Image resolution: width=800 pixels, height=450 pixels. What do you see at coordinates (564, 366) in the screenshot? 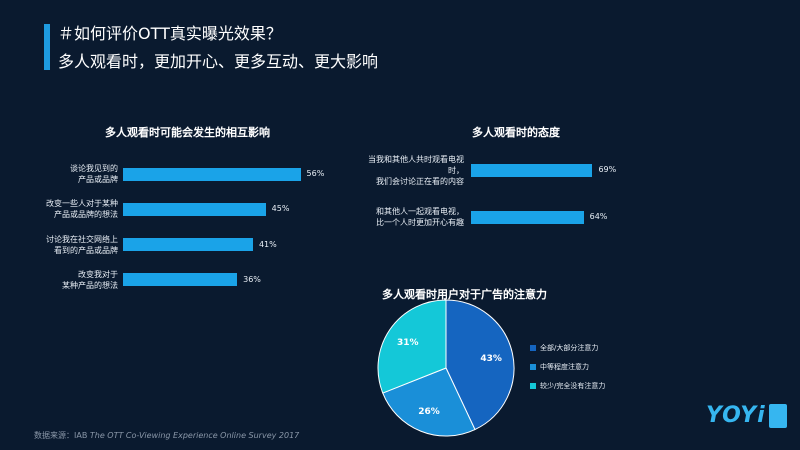
I see `legend-label: 中等程度注意力` at bounding box center [564, 366].